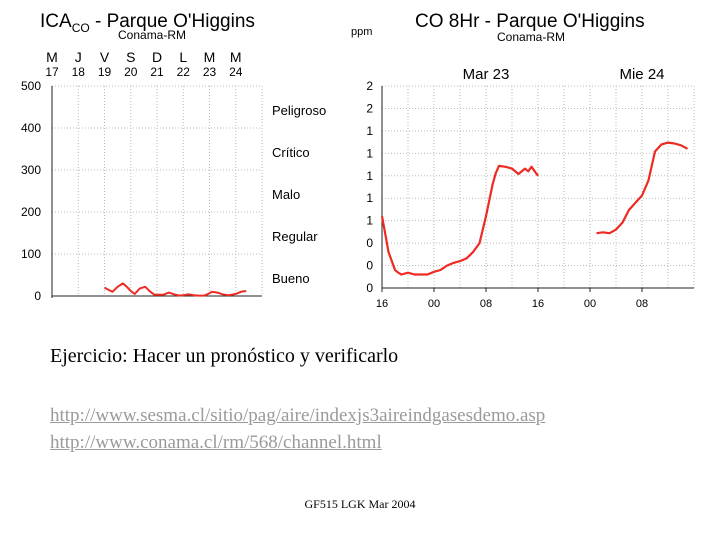 This screenshot has height=540, width=720. I want to click on left-series-line, so click(175, 289).